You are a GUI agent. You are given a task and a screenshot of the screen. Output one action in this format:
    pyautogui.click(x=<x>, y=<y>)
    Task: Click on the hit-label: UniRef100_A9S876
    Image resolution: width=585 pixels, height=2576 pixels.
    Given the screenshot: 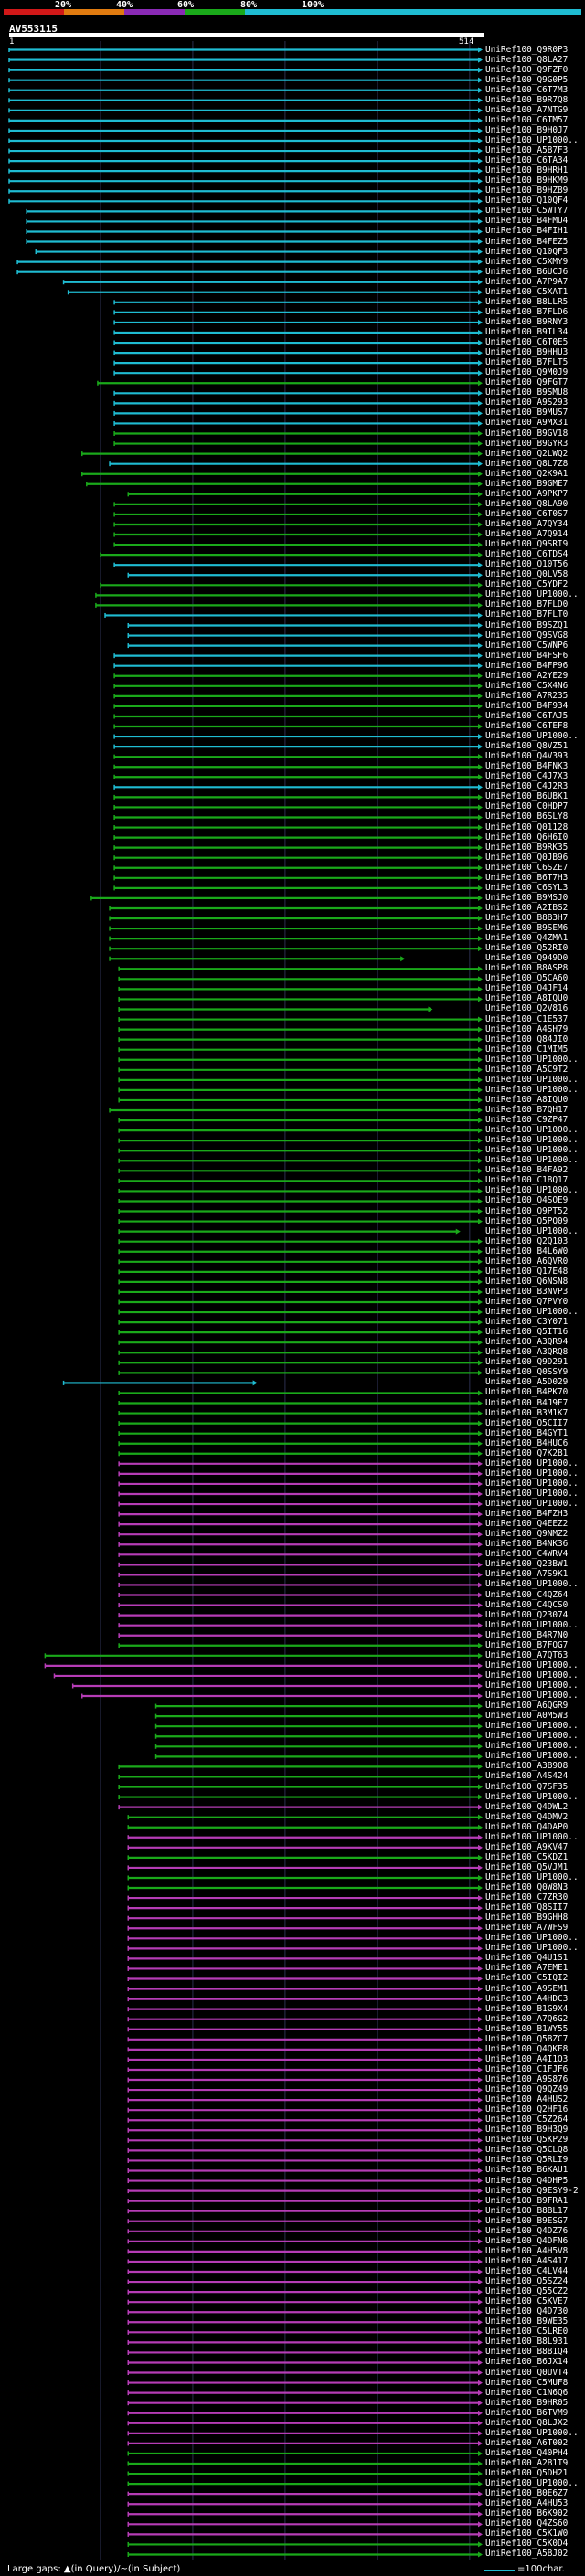 What is the action you would take?
    pyautogui.click(x=527, y=2079)
    